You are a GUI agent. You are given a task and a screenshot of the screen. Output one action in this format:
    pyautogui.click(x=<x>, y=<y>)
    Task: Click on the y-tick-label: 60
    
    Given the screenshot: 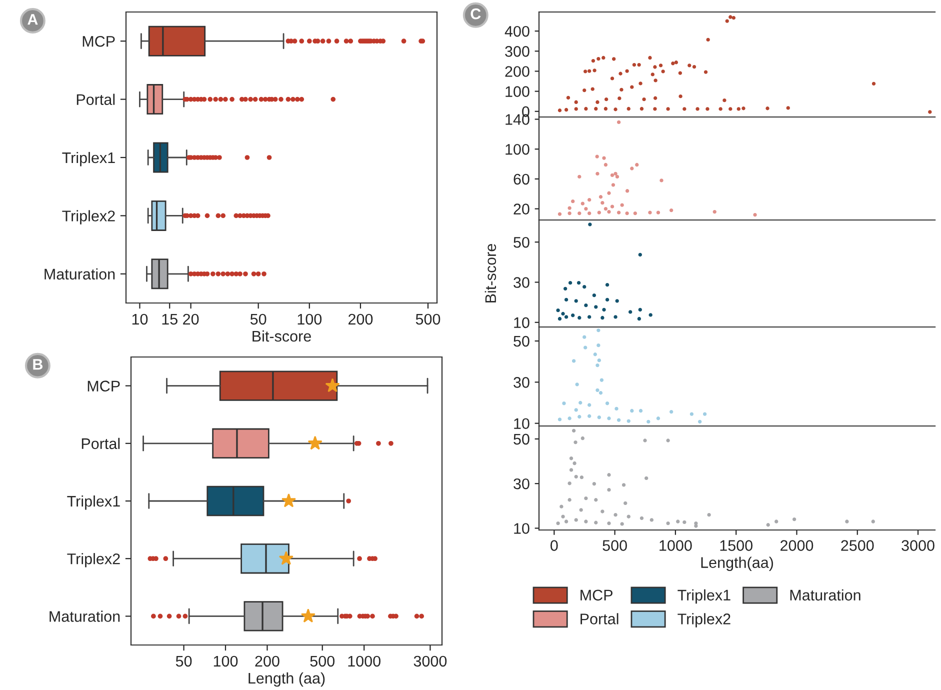 What is the action you would take?
    pyautogui.click(x=522, y=179)
    